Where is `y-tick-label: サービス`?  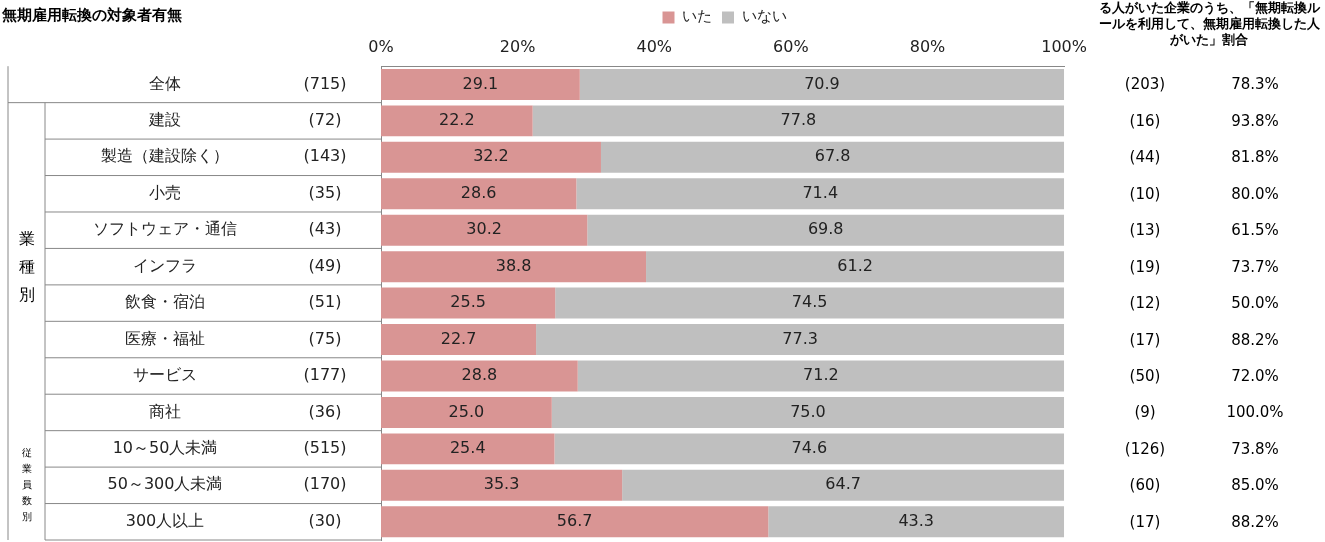
y-tick-label: サービス is located at coordinates (165, 375).